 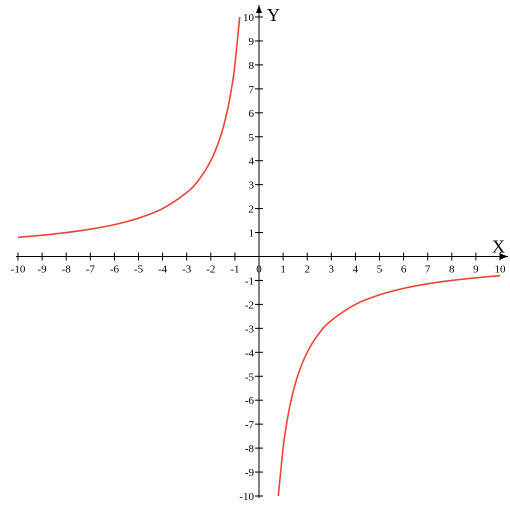 I want to click on x-tick-label: -8, so click(x=67, y=270).